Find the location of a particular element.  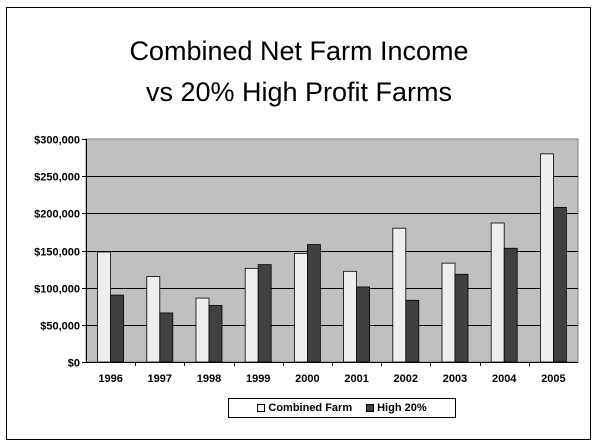

y-tick-label: $200,000 is located at coordinates (57, 215).